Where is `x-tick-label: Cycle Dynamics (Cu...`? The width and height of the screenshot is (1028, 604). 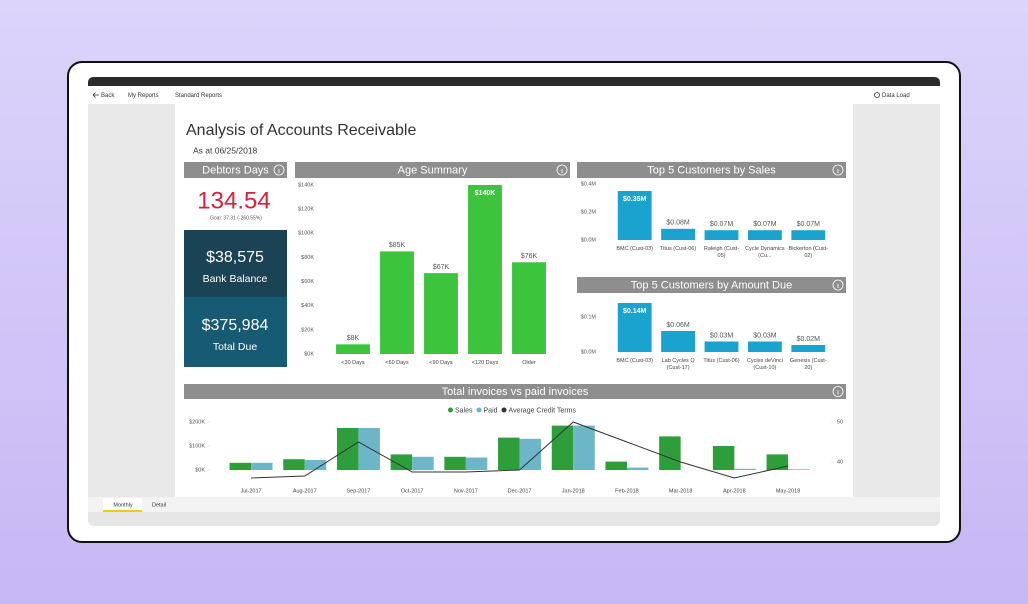
x-tick-label: Cycle Dynamics (Cu... is located at coordinates (765, 252).